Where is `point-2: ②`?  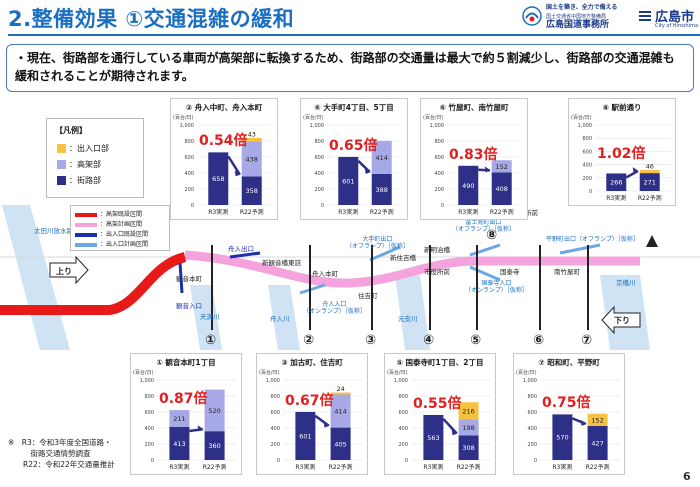
point-2: ② is located at coordinates (309, 340).